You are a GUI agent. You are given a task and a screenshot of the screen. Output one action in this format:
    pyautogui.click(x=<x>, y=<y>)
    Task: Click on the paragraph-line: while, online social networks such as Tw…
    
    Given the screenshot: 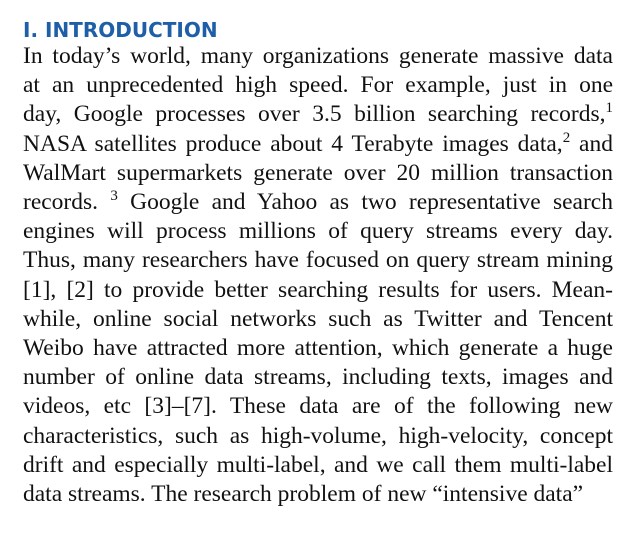 What is the action you would take?
    pyautogui.click(x=318, y=319)
    